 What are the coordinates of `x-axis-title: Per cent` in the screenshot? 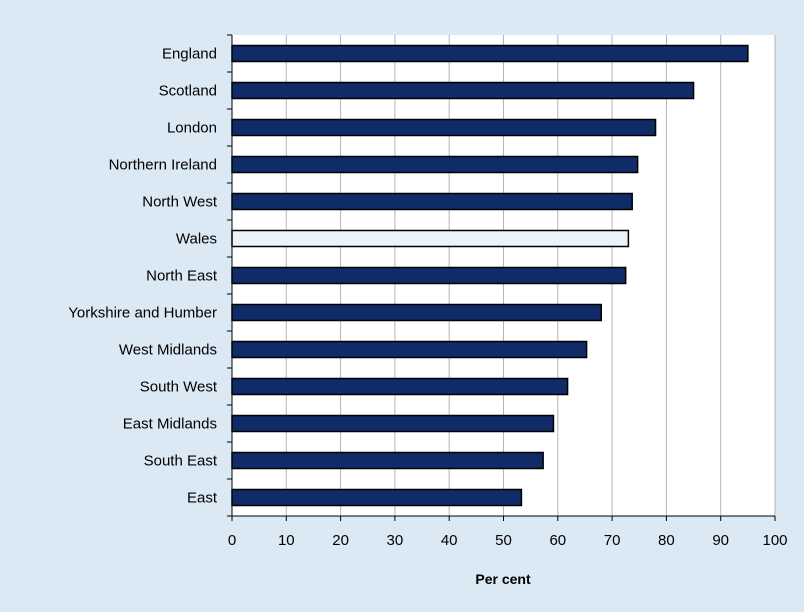 It's located at (503, 579).